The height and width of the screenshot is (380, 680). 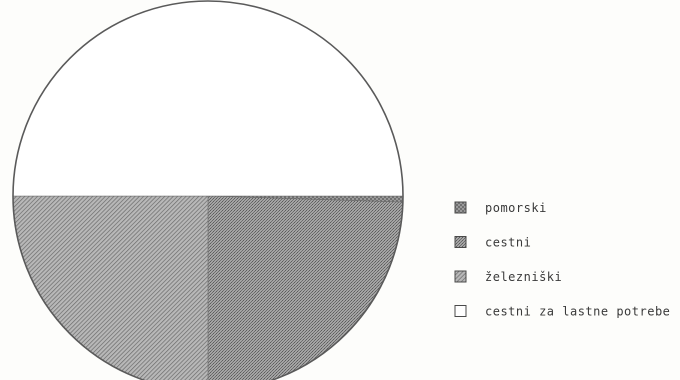 I want to click on legend-label-1: cestni, so click(x=508, y=243).